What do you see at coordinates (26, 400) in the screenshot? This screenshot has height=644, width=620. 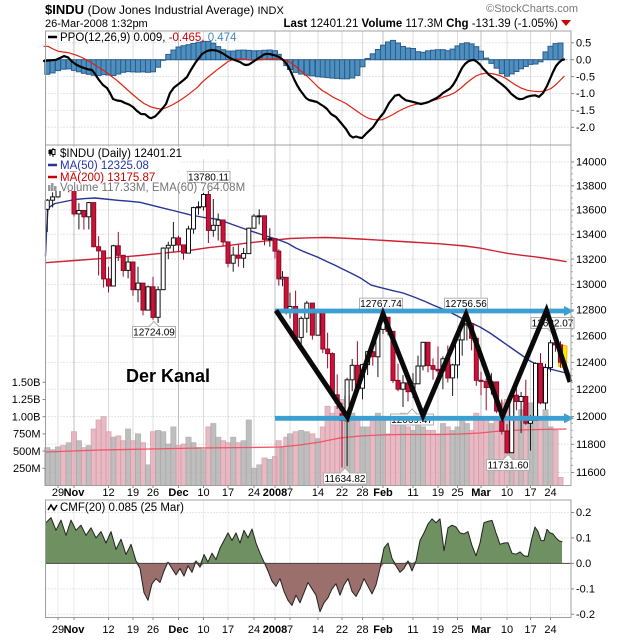 I see `svg-text: 1.25B` at bounding box center [26, 400].